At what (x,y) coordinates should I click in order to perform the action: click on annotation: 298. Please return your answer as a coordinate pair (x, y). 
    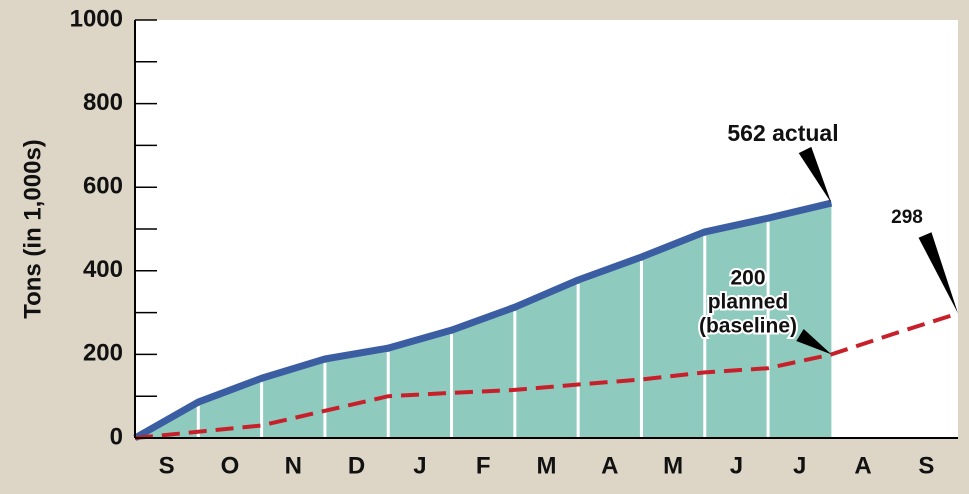
    Looking at the image, I should click on (907, 217).